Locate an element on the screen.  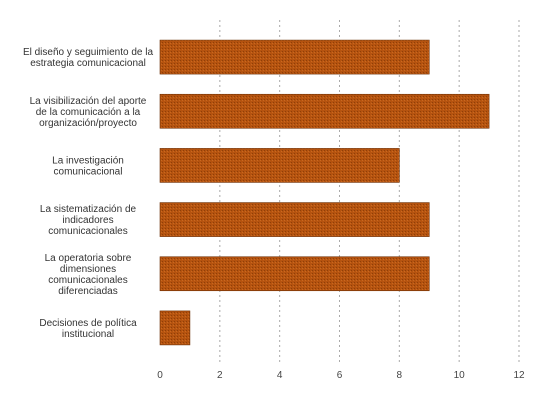
x-tick-label: 4 is located at coordinates (280, 375).